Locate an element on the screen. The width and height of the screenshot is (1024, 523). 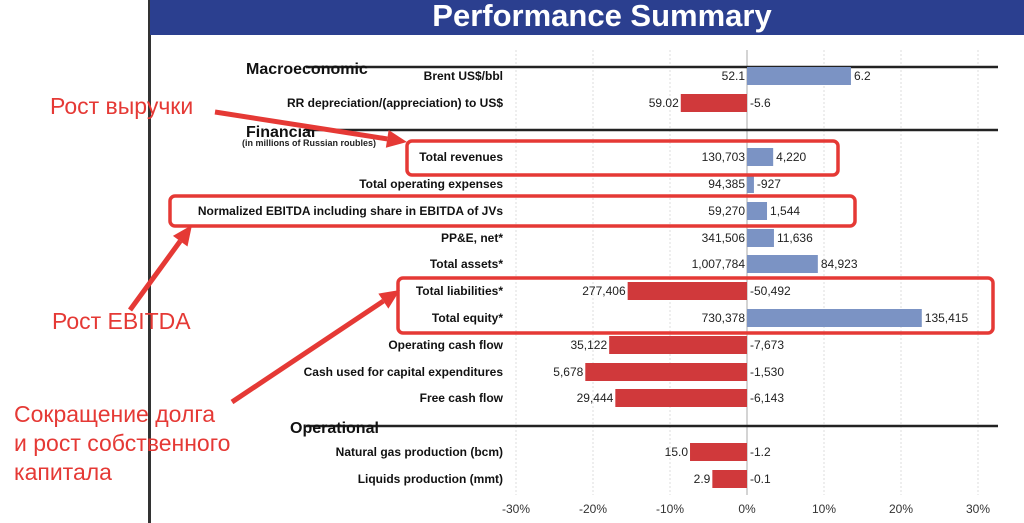
change-label: 84,923 is located at coordinates (839, 264).